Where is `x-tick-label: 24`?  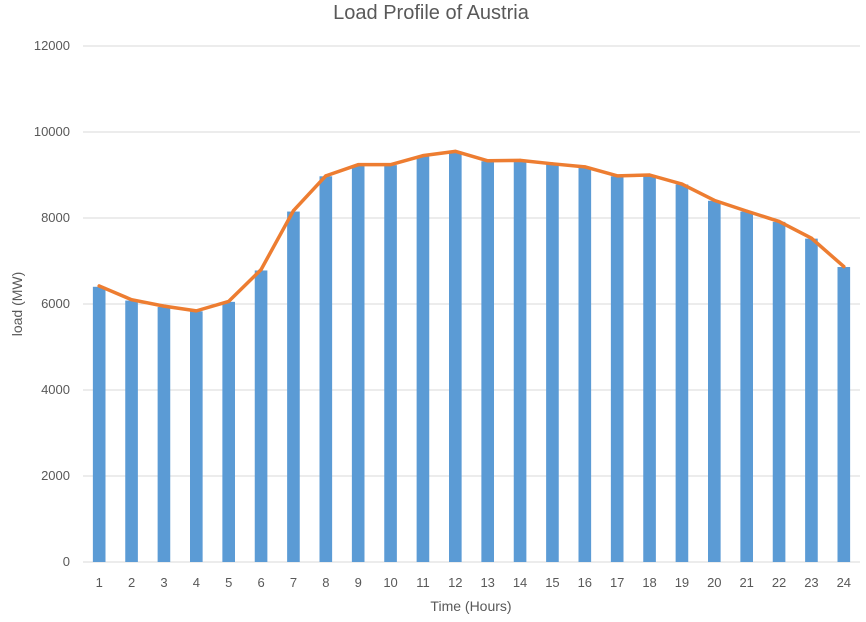
x-tick-label: 24 is located at coordinates (844, 582).